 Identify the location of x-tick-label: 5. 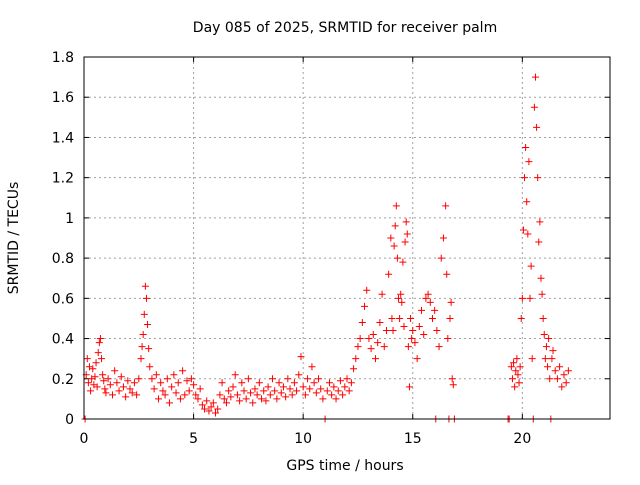
(193, 439).